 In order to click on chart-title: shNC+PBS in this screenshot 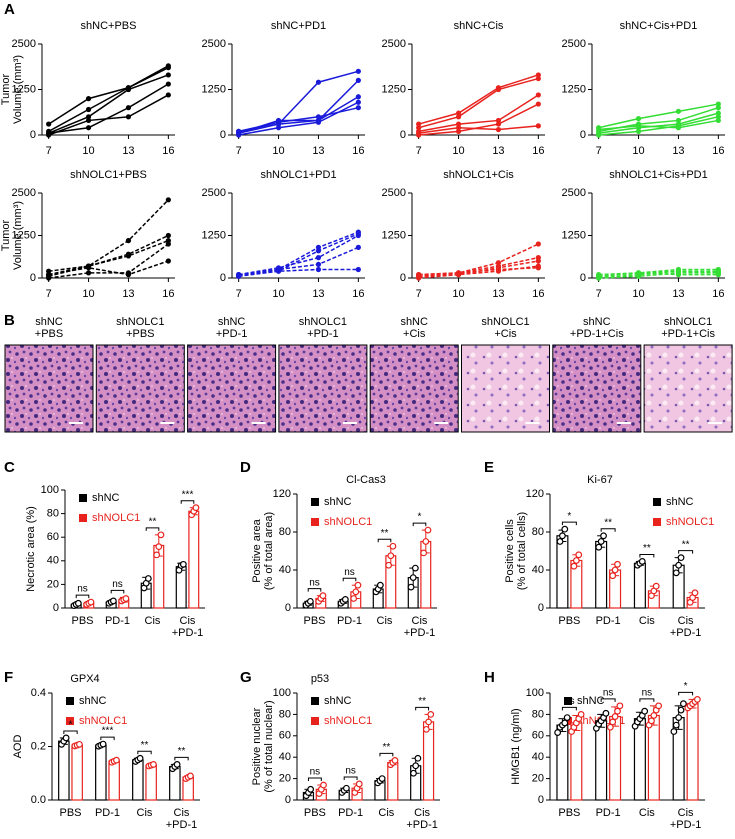, I will do `click(109, 26)`.